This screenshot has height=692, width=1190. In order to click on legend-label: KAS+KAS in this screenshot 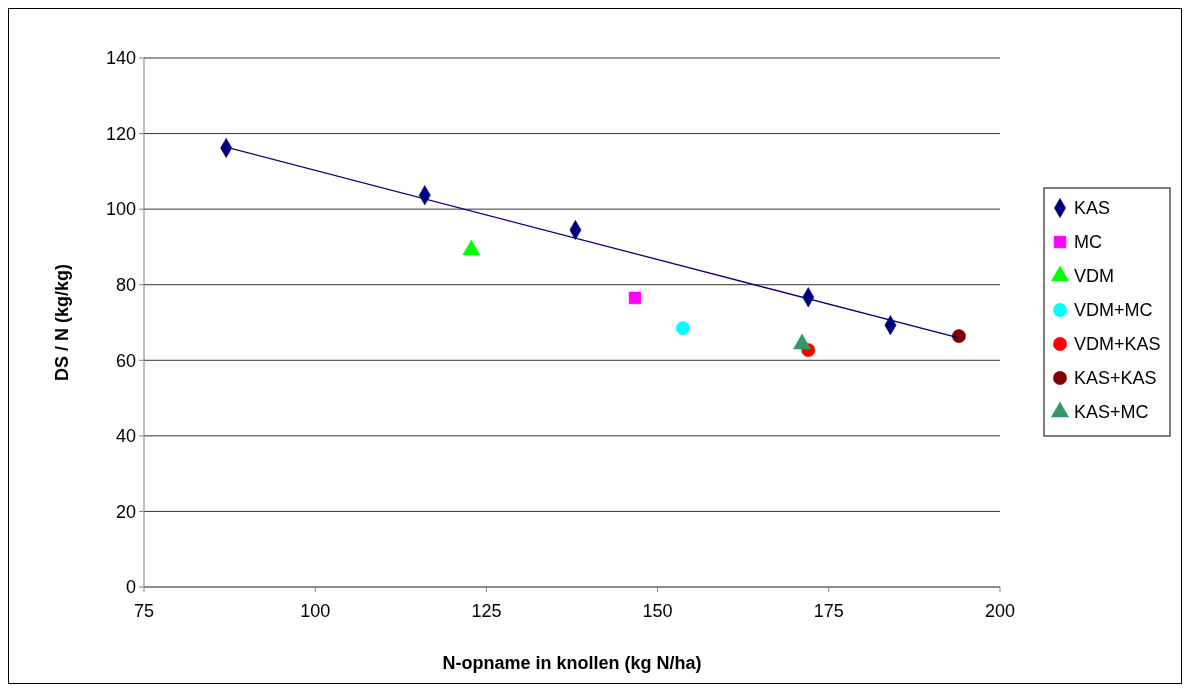, I will do `click(1115, 378)`.